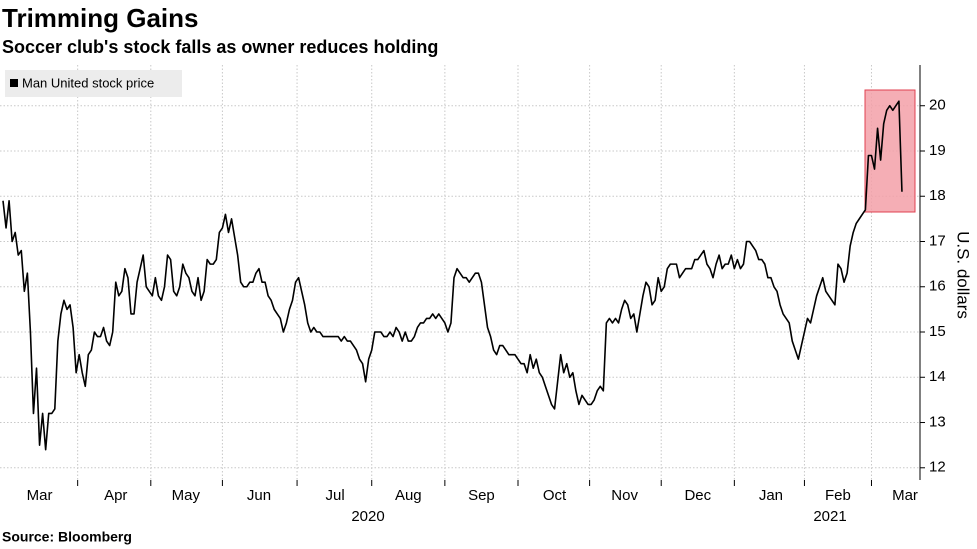  Describe the element at coordinates (408, 495) in the screenshot. I see `x-tick-label: Aug` at that location.